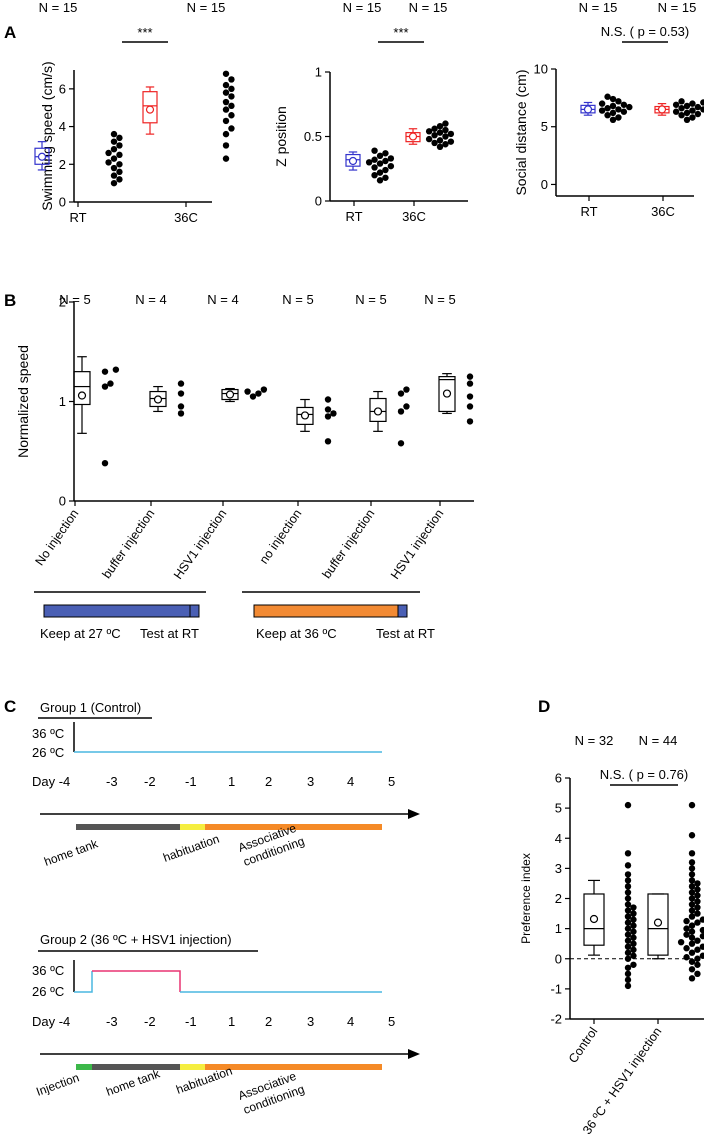 The height and width of the screenshot is (1136, 704). Describe the element at coordinates (268, 1021) in the screenshot. I see `group-2-day-2: 2` at that location.